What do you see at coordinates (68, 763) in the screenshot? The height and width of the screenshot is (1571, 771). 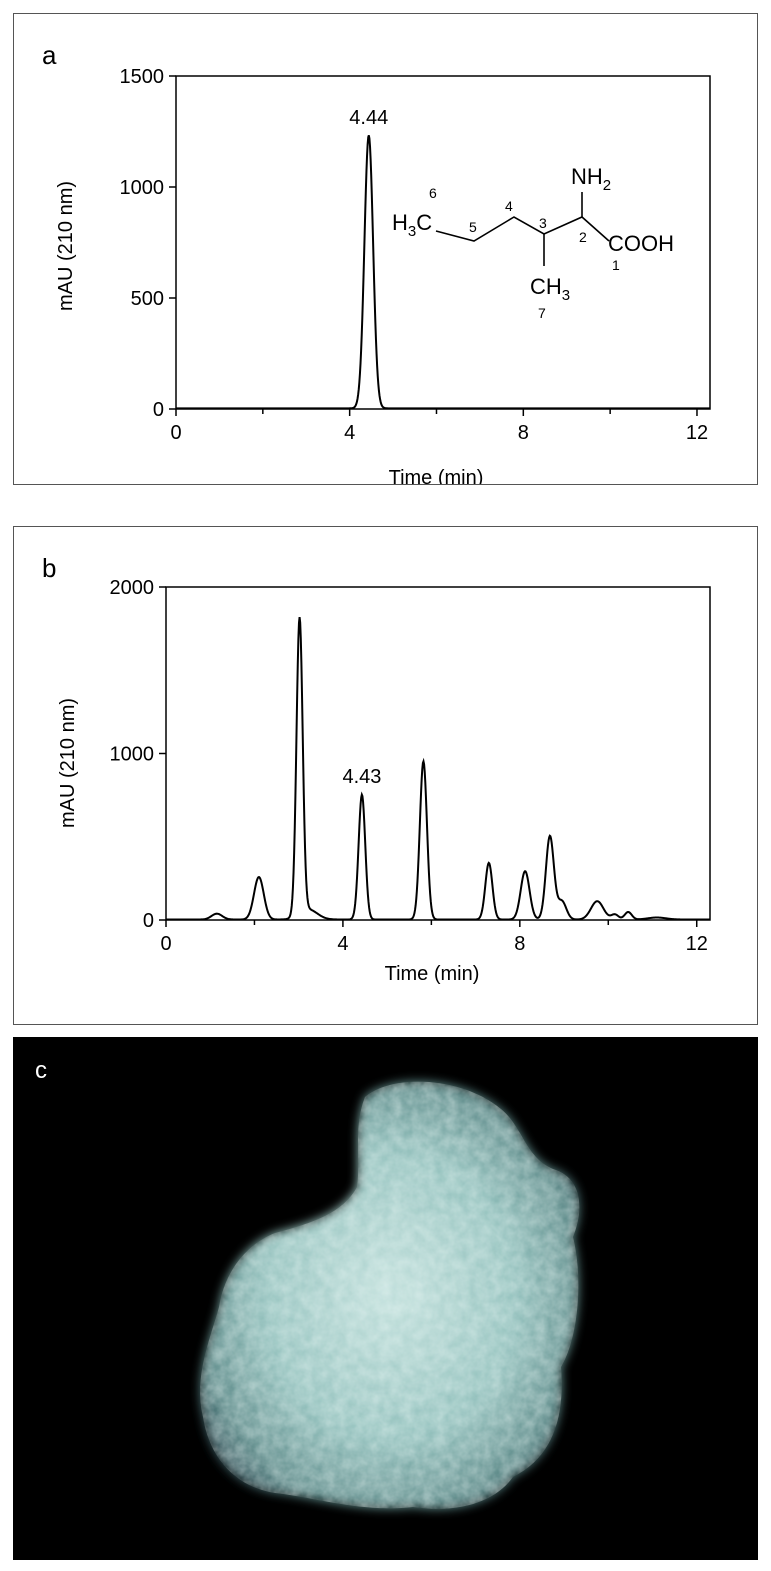 I see `y-axis-label-b: mAU (210 nm)` at bounding box center [68, 763].